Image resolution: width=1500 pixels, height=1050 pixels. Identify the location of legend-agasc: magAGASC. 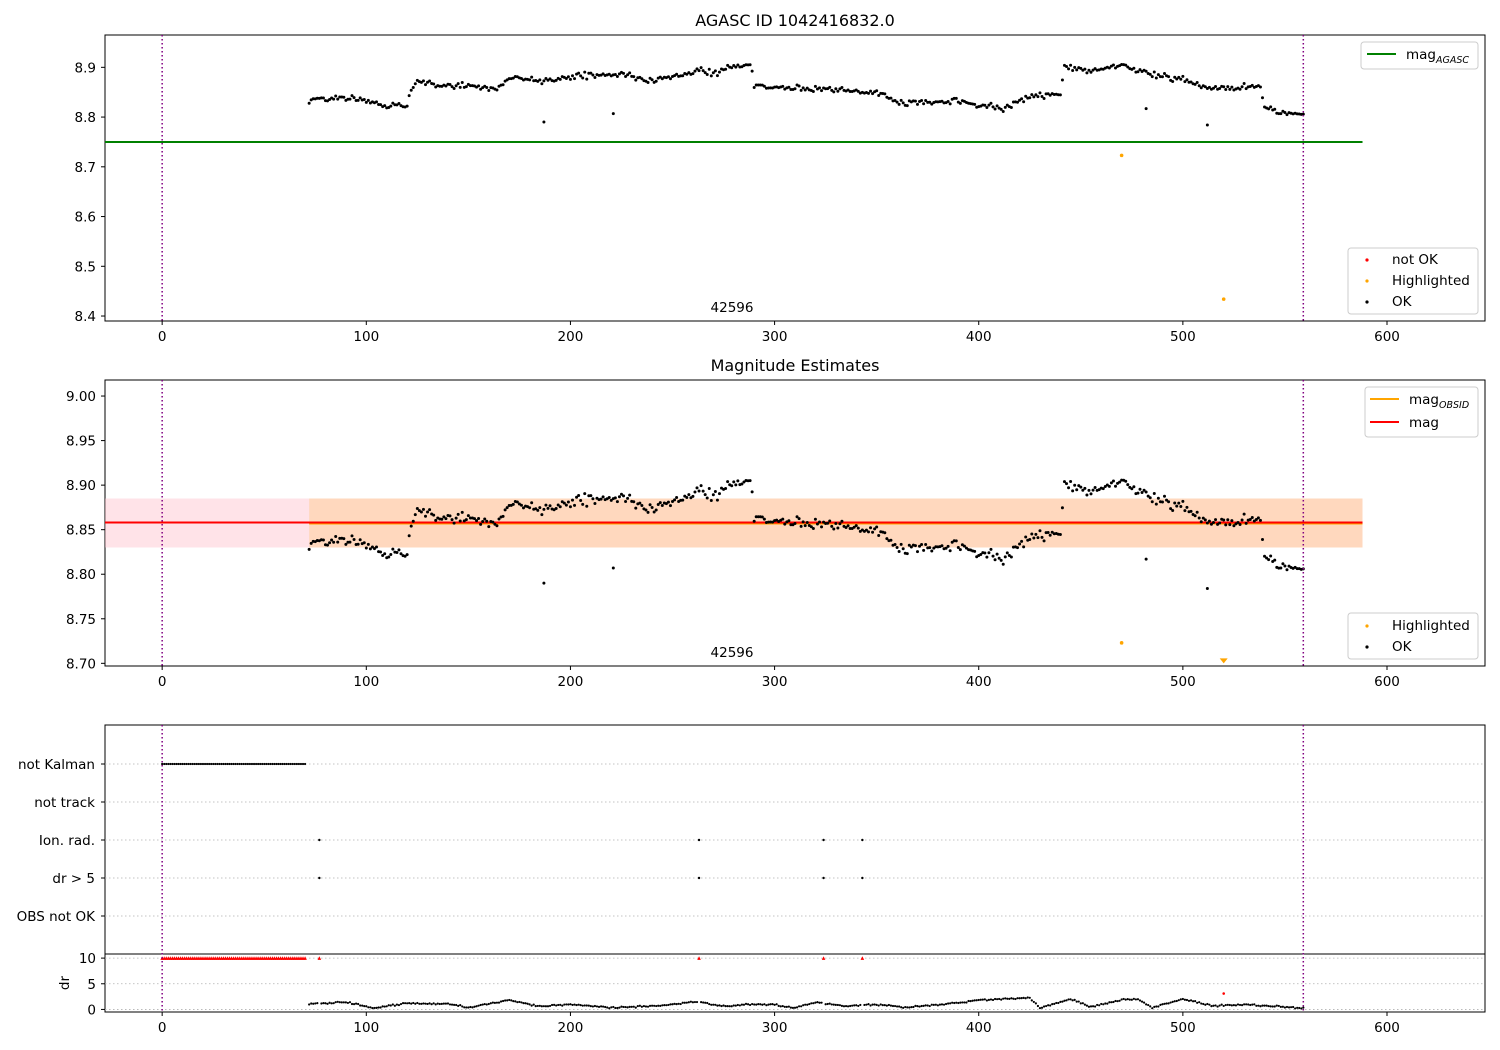
(1419, 55).